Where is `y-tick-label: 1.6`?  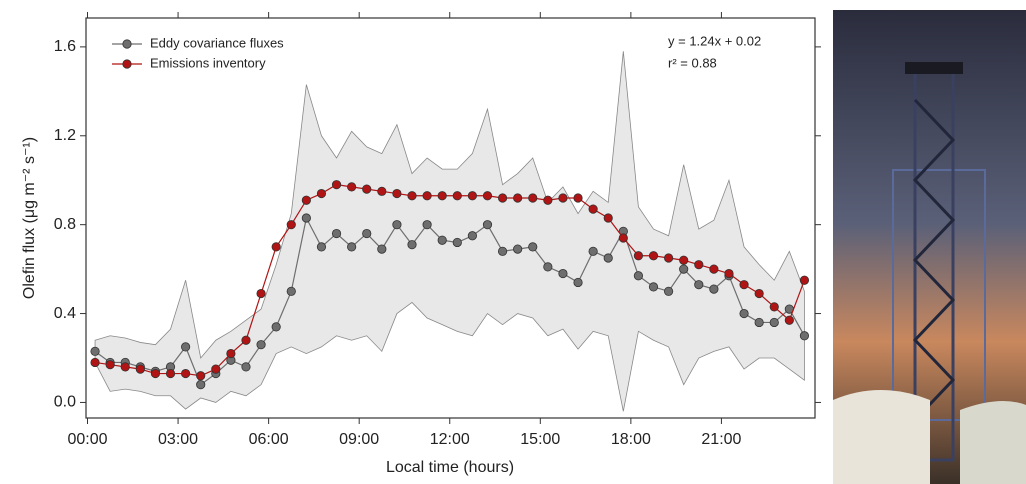 y-tick-label: 1.6 is located at coordinates (65, 46).